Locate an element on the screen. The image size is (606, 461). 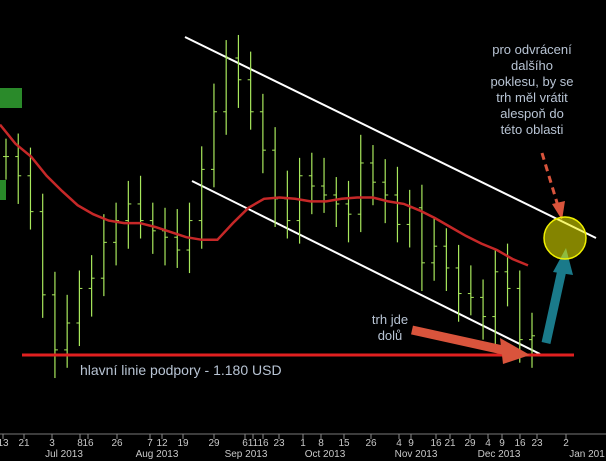
reversal-line-6: této oblasti is located at coordinates (532, 129).